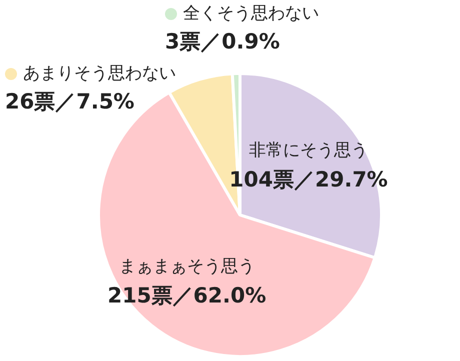 Image resolution: width=460 pixels, height=361 pixels. Describe the element at coordinates (99, 73) in the screenshot. I see `legend-label: あまりそう思わない` at that location.